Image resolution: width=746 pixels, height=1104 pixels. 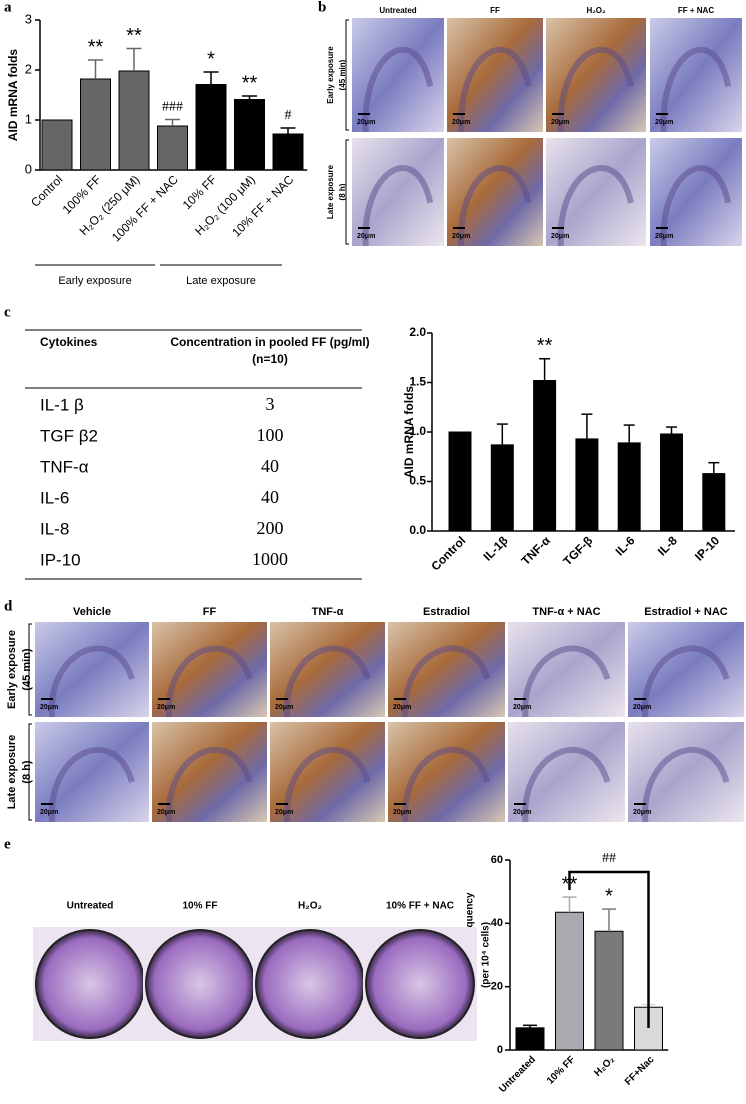 What do you see at coordinates (69, 342) in the screenshot?
I see `table-header: Cytokines` at bounding box center [69, 342].